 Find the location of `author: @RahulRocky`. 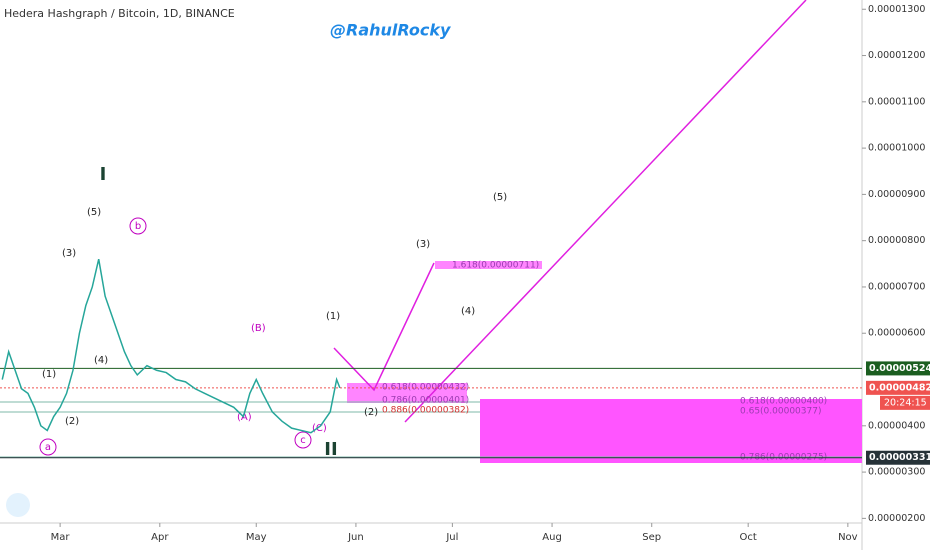

author: @RahulRocky is located at coordinates (390, 30).